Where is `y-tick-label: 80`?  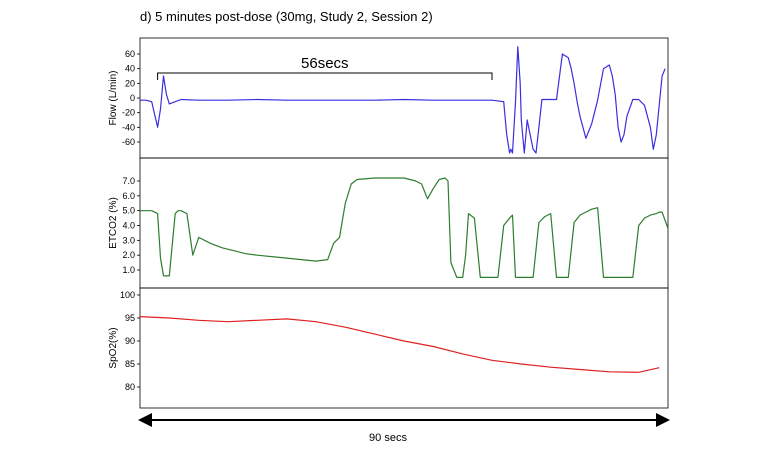
y-tick-label: 80 is located at coordinates (130, 387).